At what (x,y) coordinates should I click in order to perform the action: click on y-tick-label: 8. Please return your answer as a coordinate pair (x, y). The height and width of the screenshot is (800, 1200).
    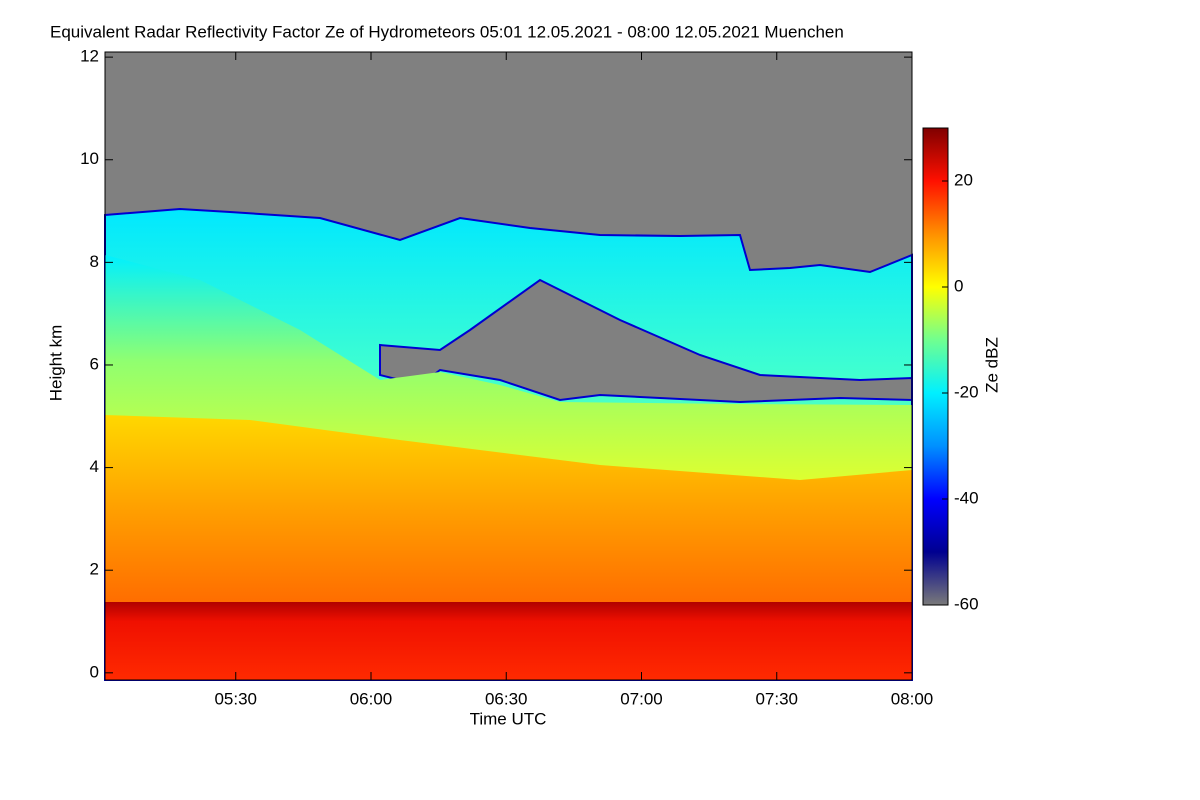
    Looking at the image, I should click on (94, 261).